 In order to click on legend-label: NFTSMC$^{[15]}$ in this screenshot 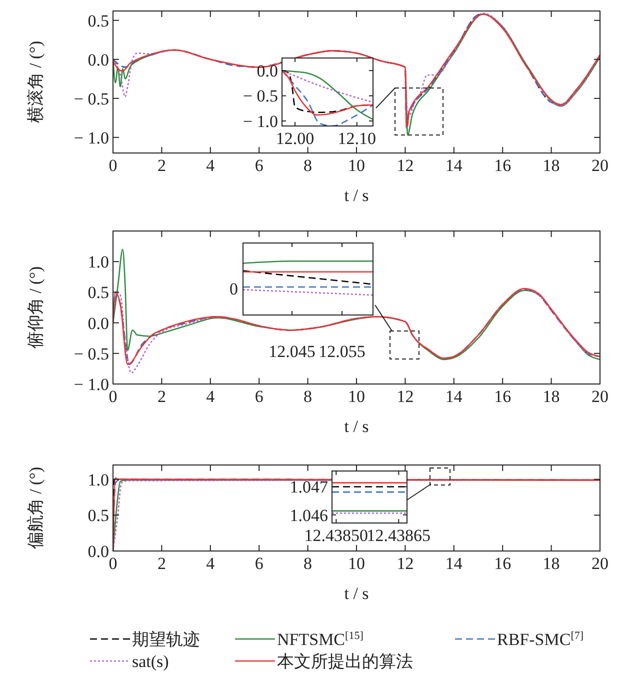, I will do `click(320, 639)`.